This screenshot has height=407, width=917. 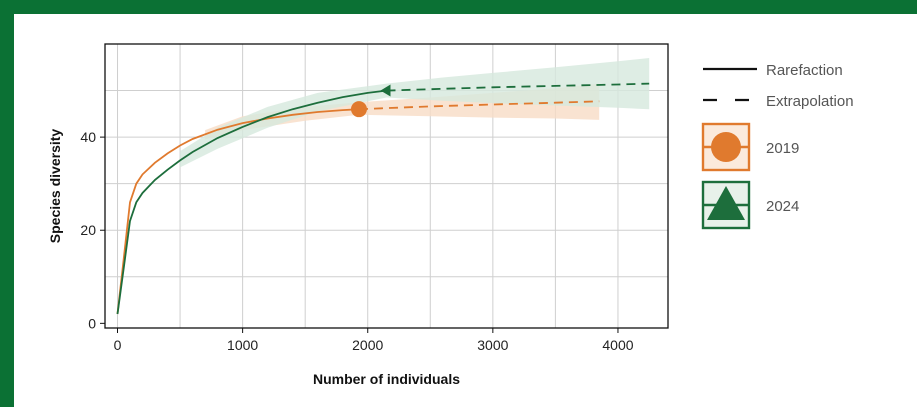 I want to click on band-2024, so click(x=415, y=113).